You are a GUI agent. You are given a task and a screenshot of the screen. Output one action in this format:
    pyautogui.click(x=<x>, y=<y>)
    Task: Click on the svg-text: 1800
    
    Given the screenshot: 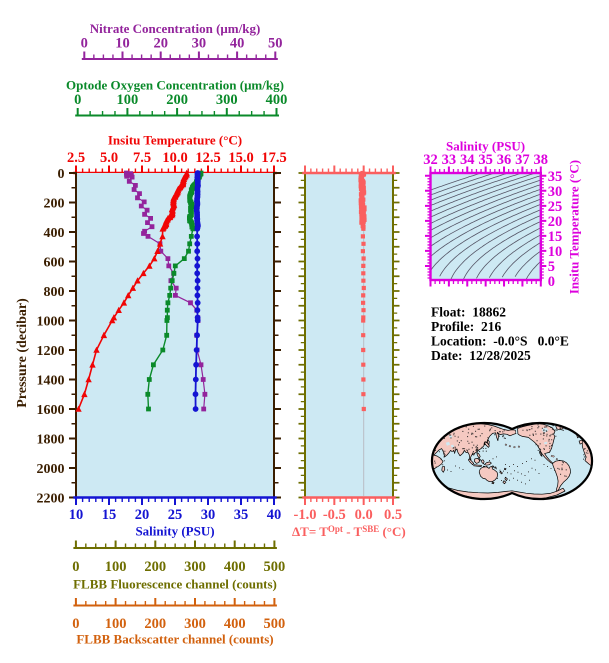 What is the action you would take?
    pyautogui.click(x=51, y=440)
    